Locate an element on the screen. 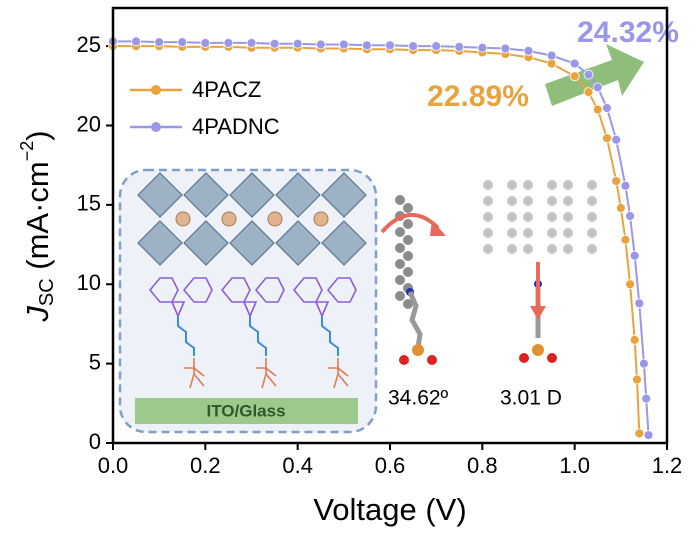  annotation: 24.32% is located at coordinates (628, 32).